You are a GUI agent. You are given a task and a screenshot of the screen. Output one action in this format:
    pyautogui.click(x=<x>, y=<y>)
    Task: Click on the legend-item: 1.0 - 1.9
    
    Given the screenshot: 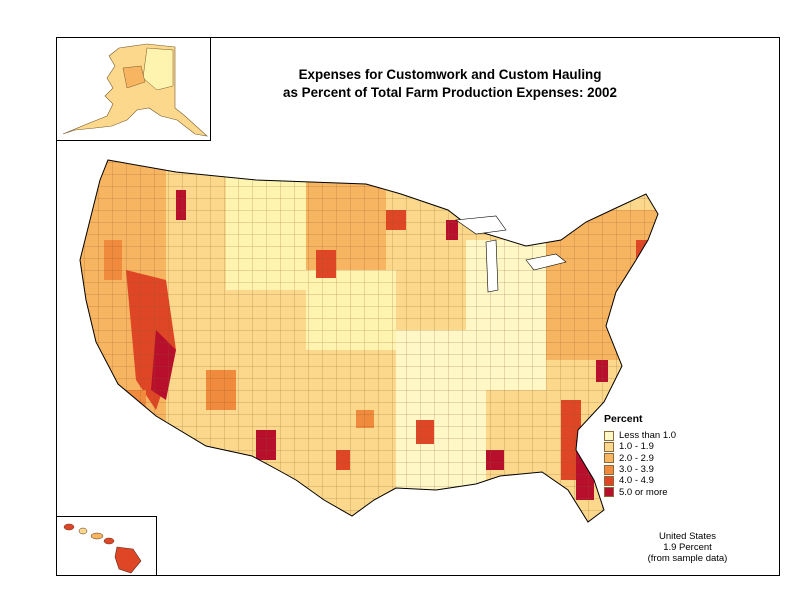 What is the action you would take?
    pyautogui.click(x=640, y=446)
    